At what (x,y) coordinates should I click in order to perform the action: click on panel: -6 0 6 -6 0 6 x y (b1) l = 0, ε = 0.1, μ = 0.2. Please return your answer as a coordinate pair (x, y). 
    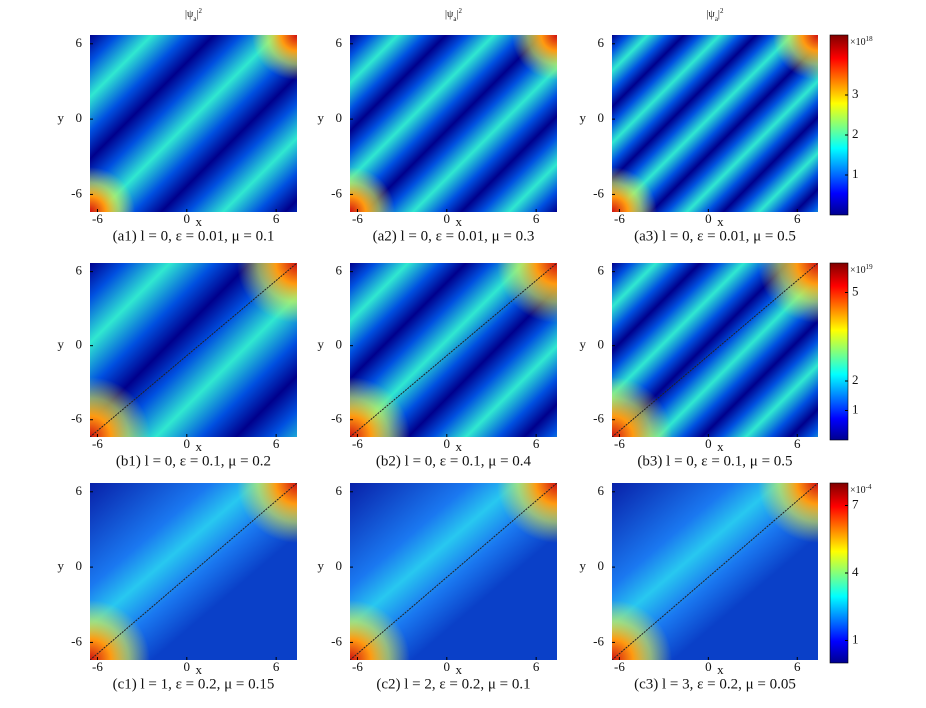
    Looking at the image, I should click on (177, 366).